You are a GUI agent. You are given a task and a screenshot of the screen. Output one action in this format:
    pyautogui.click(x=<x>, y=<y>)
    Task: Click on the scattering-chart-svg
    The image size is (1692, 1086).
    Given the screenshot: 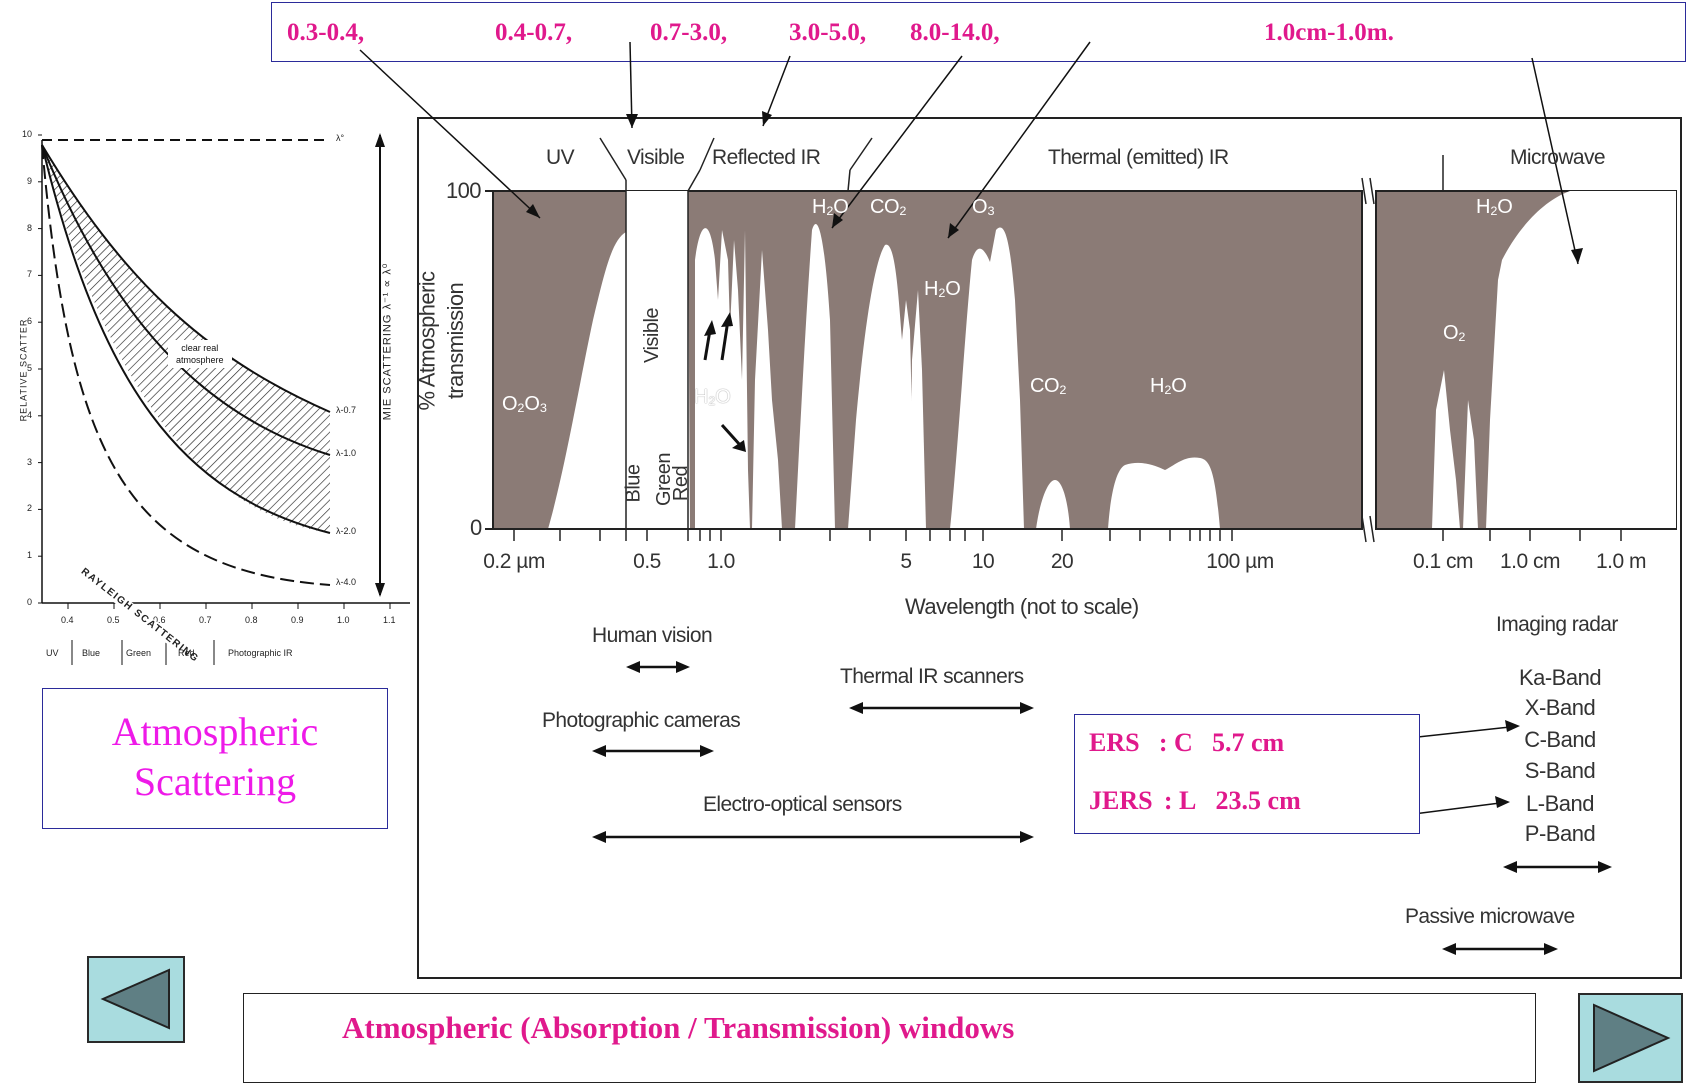 What is the action you would take?
    pyautogui.click(x=224, y=399)
    